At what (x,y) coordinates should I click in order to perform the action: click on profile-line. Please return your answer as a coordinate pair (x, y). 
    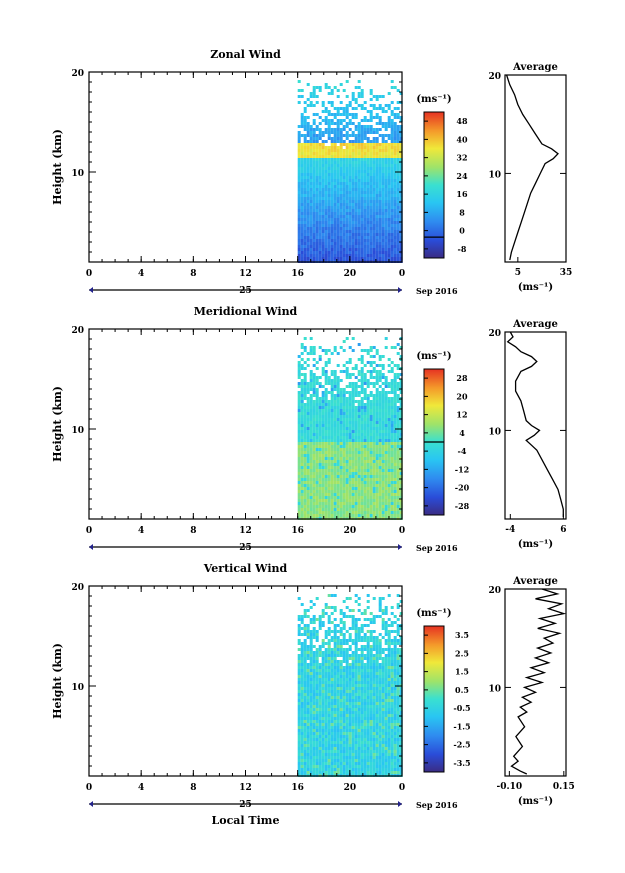
    Looking at the image, I should click on (535, 424).